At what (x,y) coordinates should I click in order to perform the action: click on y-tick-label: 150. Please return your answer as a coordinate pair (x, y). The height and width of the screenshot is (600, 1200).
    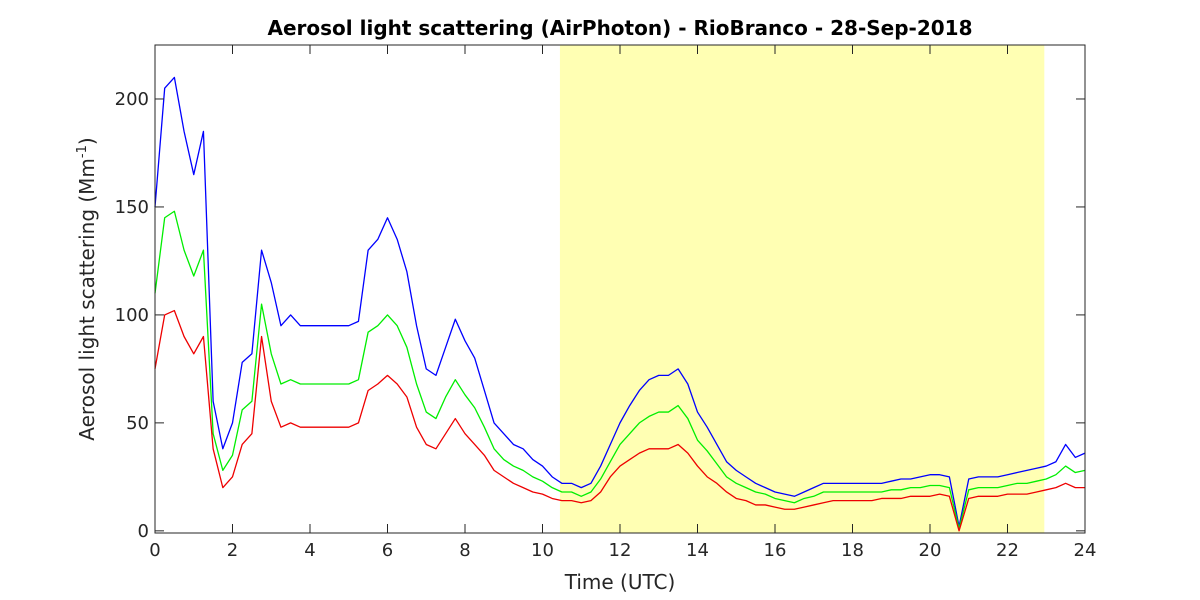
    Looking at the image, I should click on (132, 207).